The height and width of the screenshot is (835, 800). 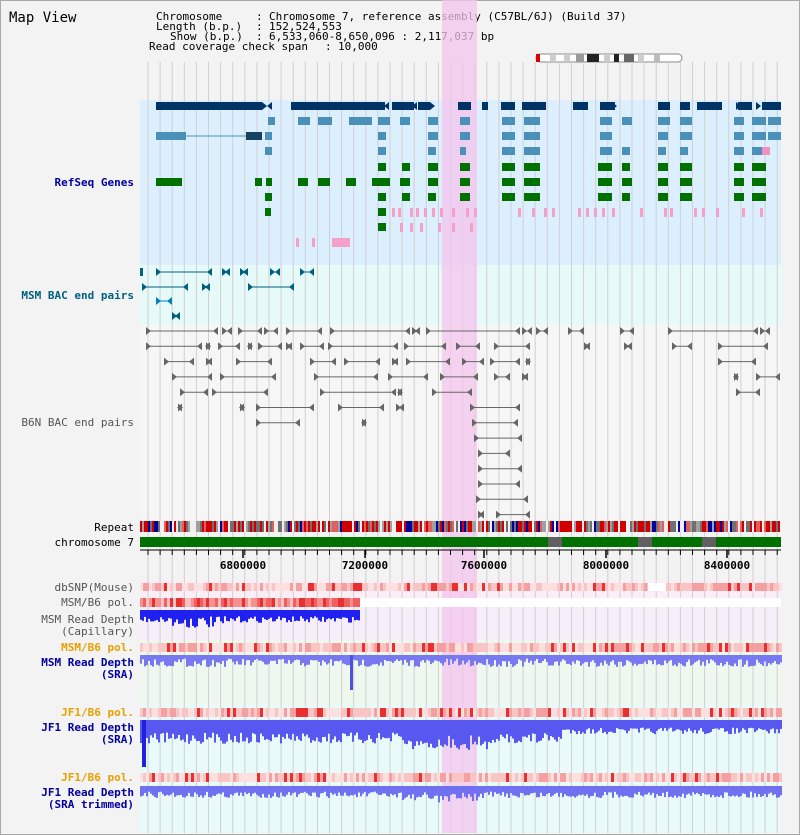 What do you see at coordinates (97, 712) in the screenshot?
I see `track-label-jf1-b6-pol-1: JF1/B6 pol.` at bounding box center [97, 712].